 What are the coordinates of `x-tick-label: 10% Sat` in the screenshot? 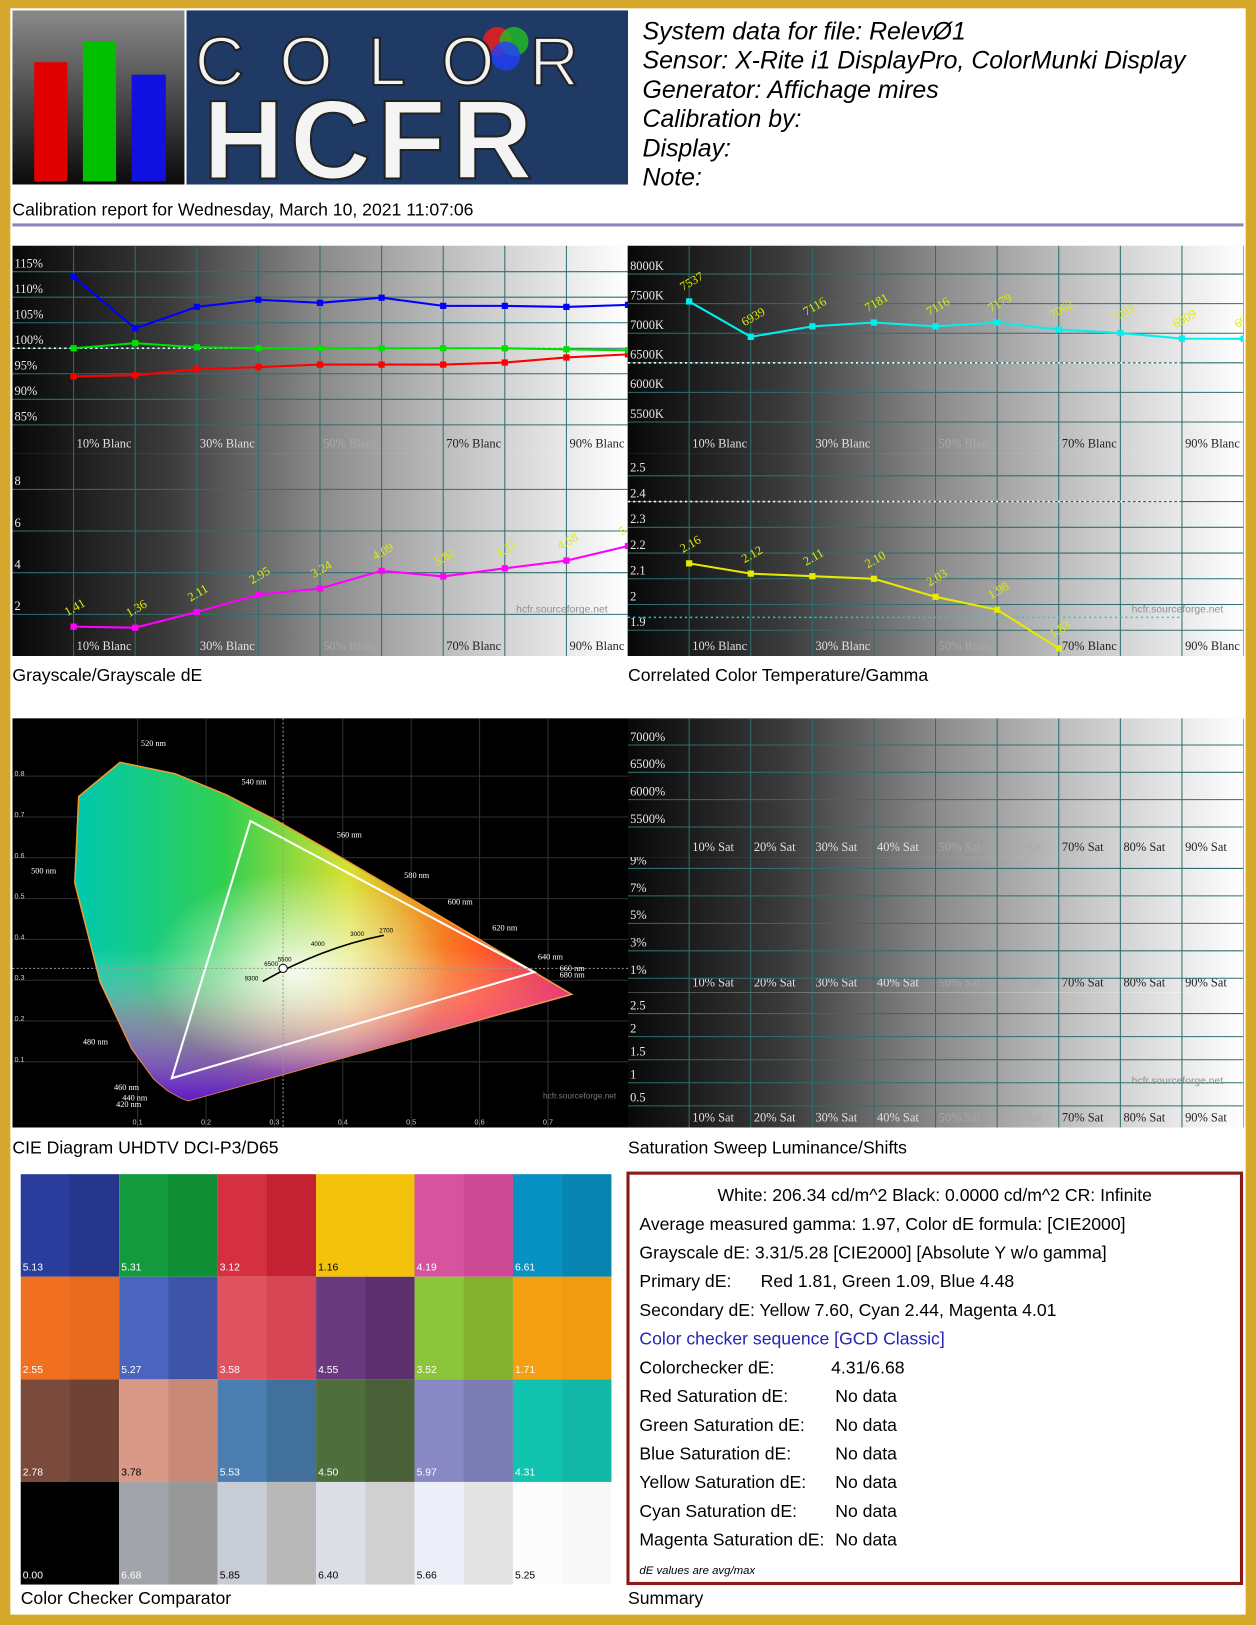 It's located at (713, 847).